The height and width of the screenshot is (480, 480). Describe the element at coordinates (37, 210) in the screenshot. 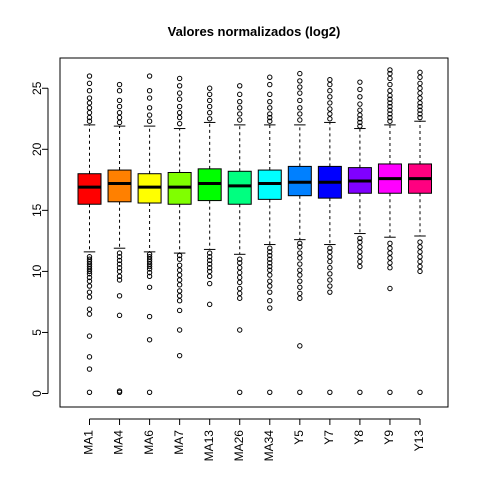

I see `y-tick-label: 15` at that location.